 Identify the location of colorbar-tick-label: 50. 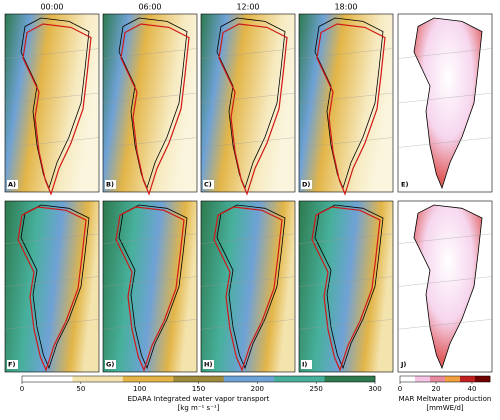
(80, 389).